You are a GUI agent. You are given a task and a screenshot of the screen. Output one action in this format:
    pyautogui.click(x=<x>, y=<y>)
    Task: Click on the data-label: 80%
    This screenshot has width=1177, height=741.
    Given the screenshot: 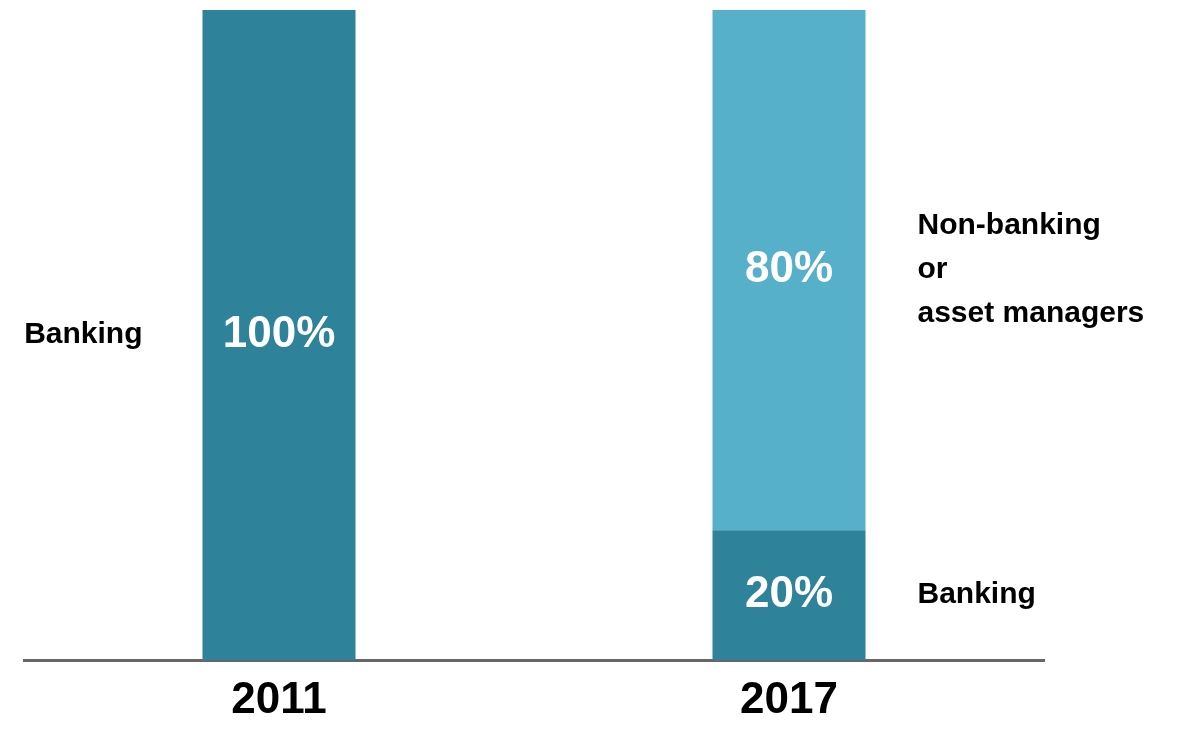 What is the action you would take?
    pyautogui.click(x=789, y=267)
    